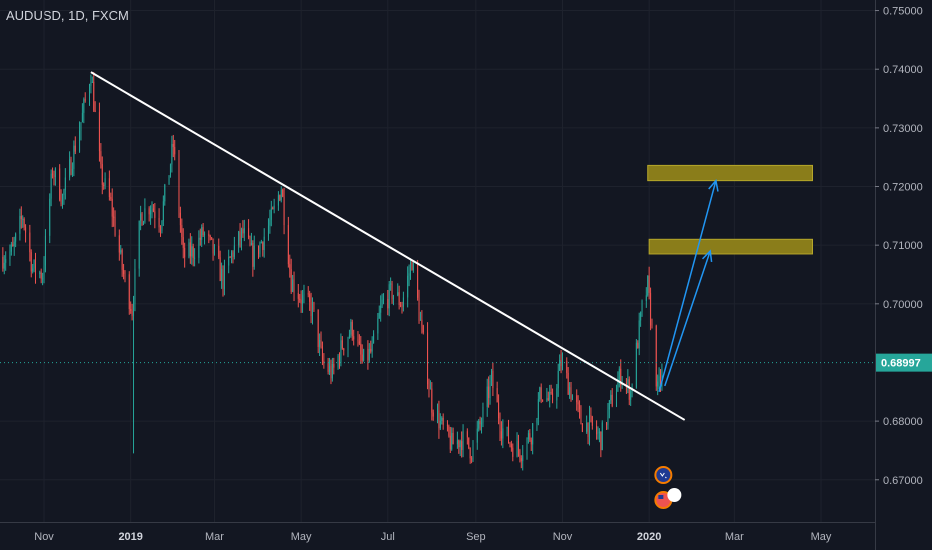 Image resolution: width=932 pixels, height=550 pixels. I want to click on price-tick-label: 0.70000, so click(903, 305).